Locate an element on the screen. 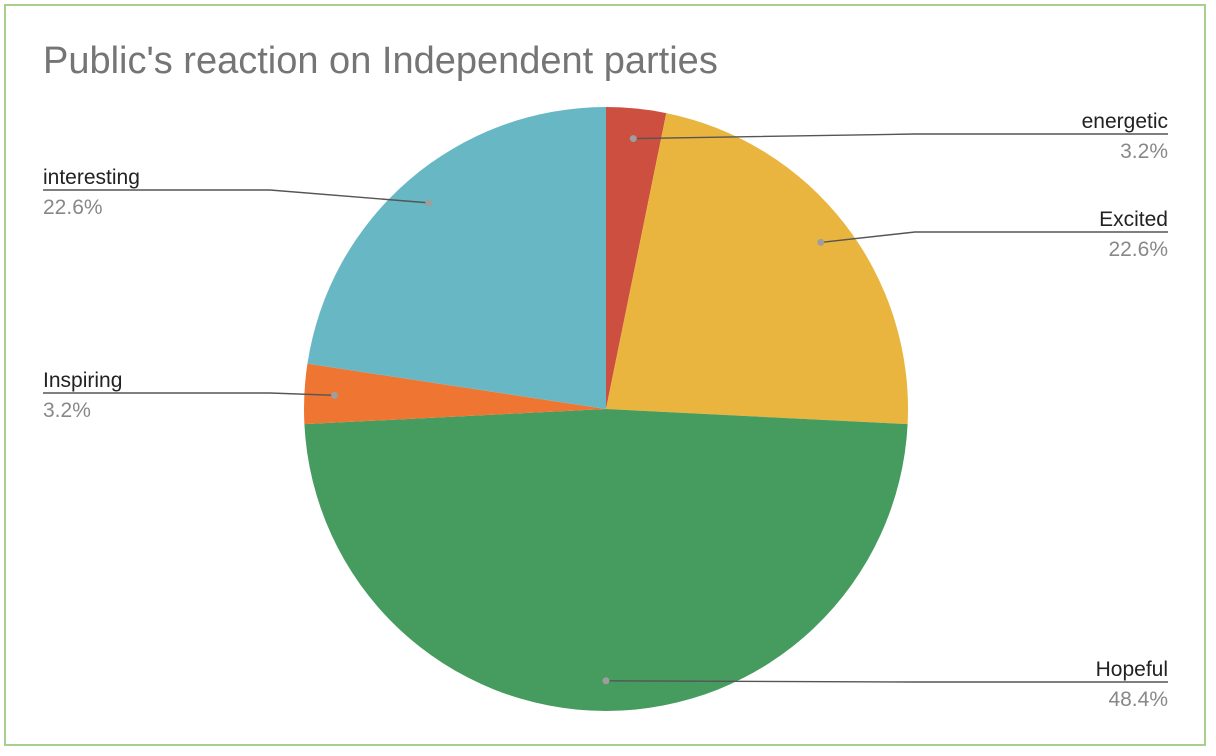 Image resolution: width=1216 pixels, height=756 pixels. slice-label-inspiring: Inspiring is located at coordinates (82, 380).